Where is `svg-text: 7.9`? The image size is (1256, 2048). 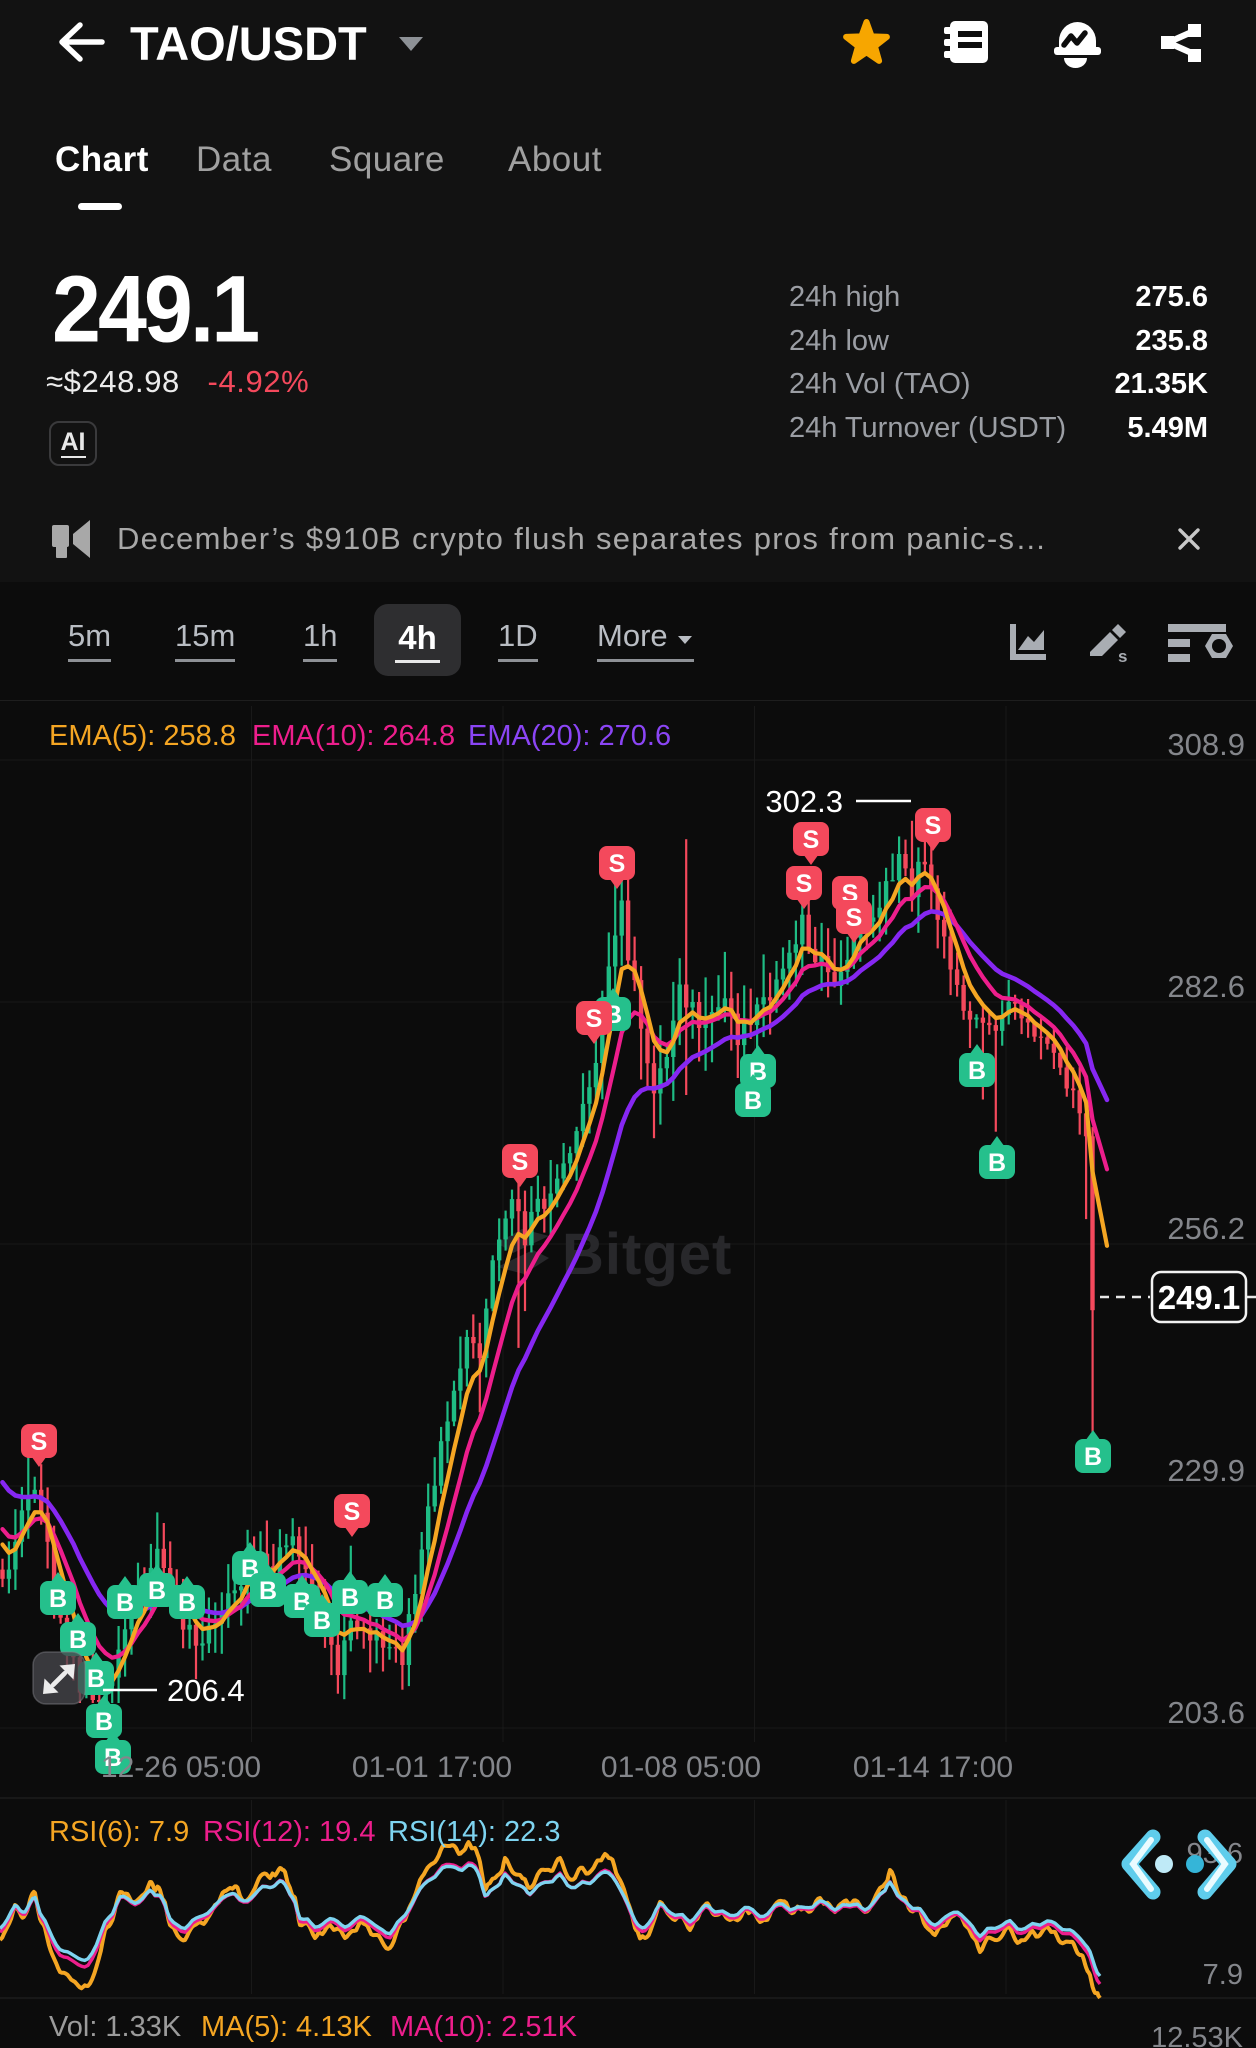 svg-text: 7.9 is located at coordinates (1223, 1975).